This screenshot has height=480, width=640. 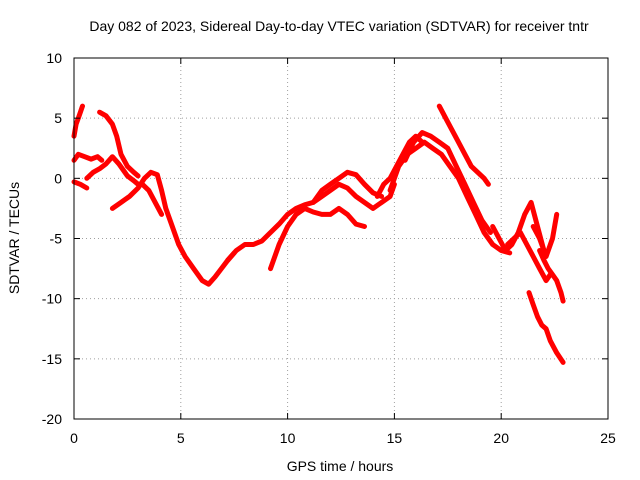 What do you see at coordinates (343, 438) in the screenshot?
I see `x-tick-labels: 0 5 10 15 20 25` at bounding box center [343, 438].